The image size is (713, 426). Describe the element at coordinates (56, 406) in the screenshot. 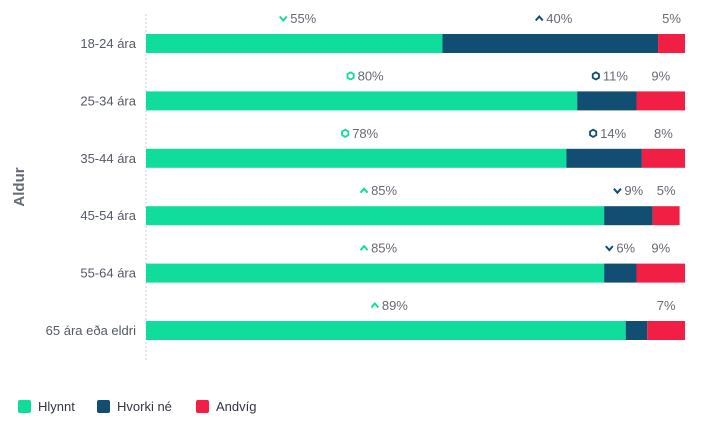

I see `legend-label: Hlynnt` at that location.